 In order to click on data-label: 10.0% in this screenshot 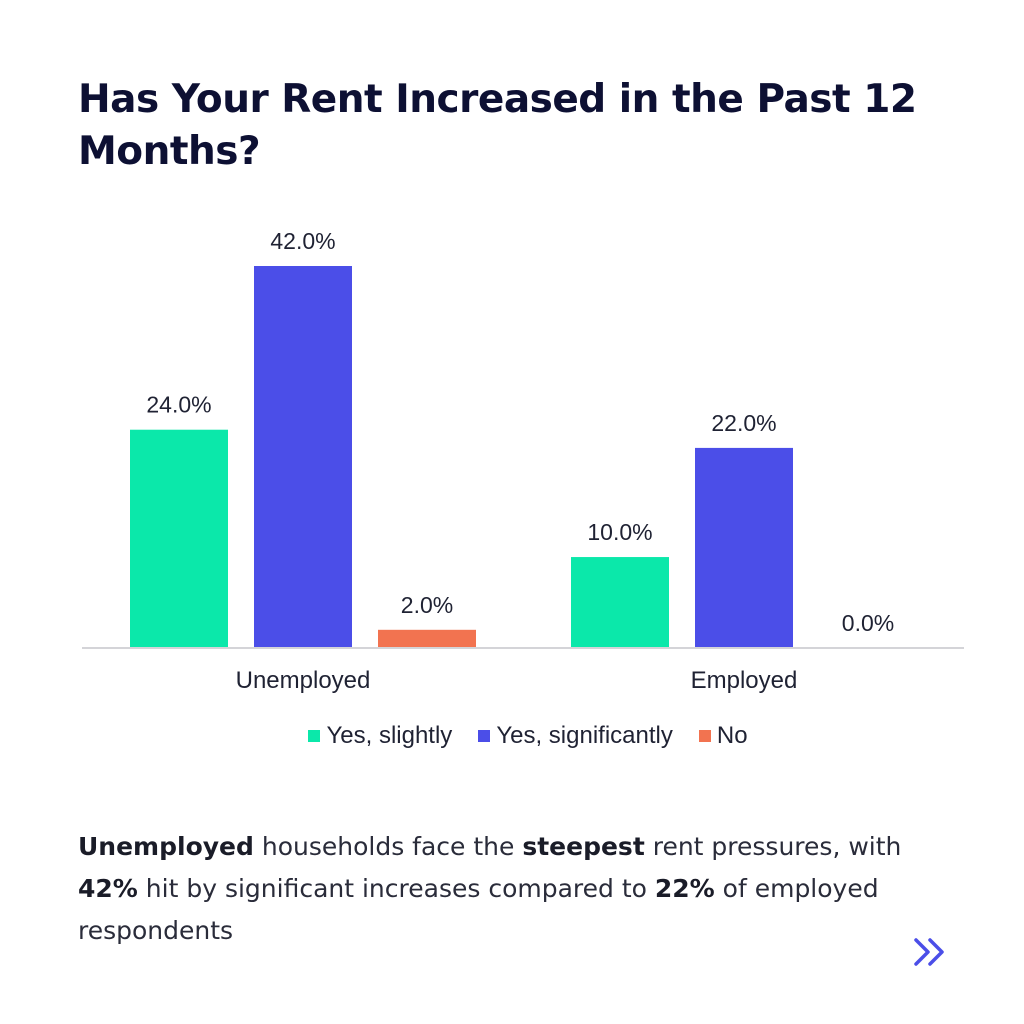, I will do `click(619, 532)`.